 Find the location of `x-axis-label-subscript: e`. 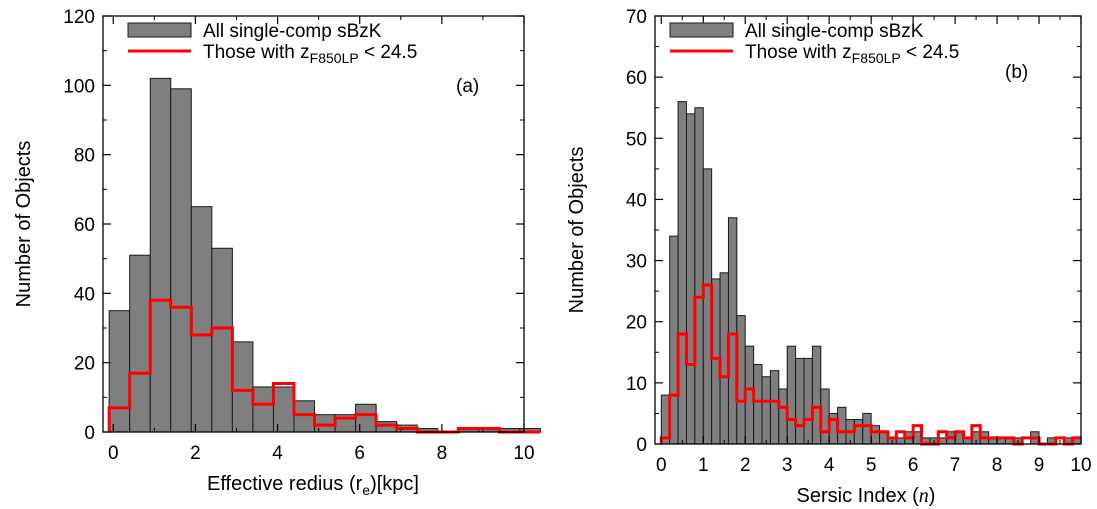

x-axis-label-subscript: e is located at coordinates (366, 490).